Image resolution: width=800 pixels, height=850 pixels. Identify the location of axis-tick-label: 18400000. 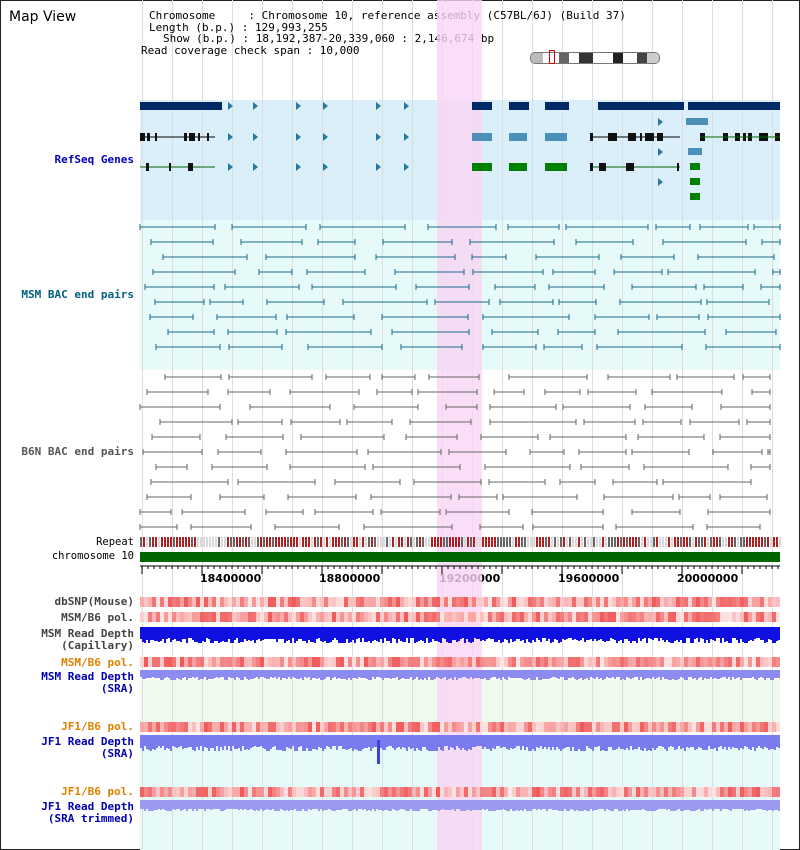
(231, 578).